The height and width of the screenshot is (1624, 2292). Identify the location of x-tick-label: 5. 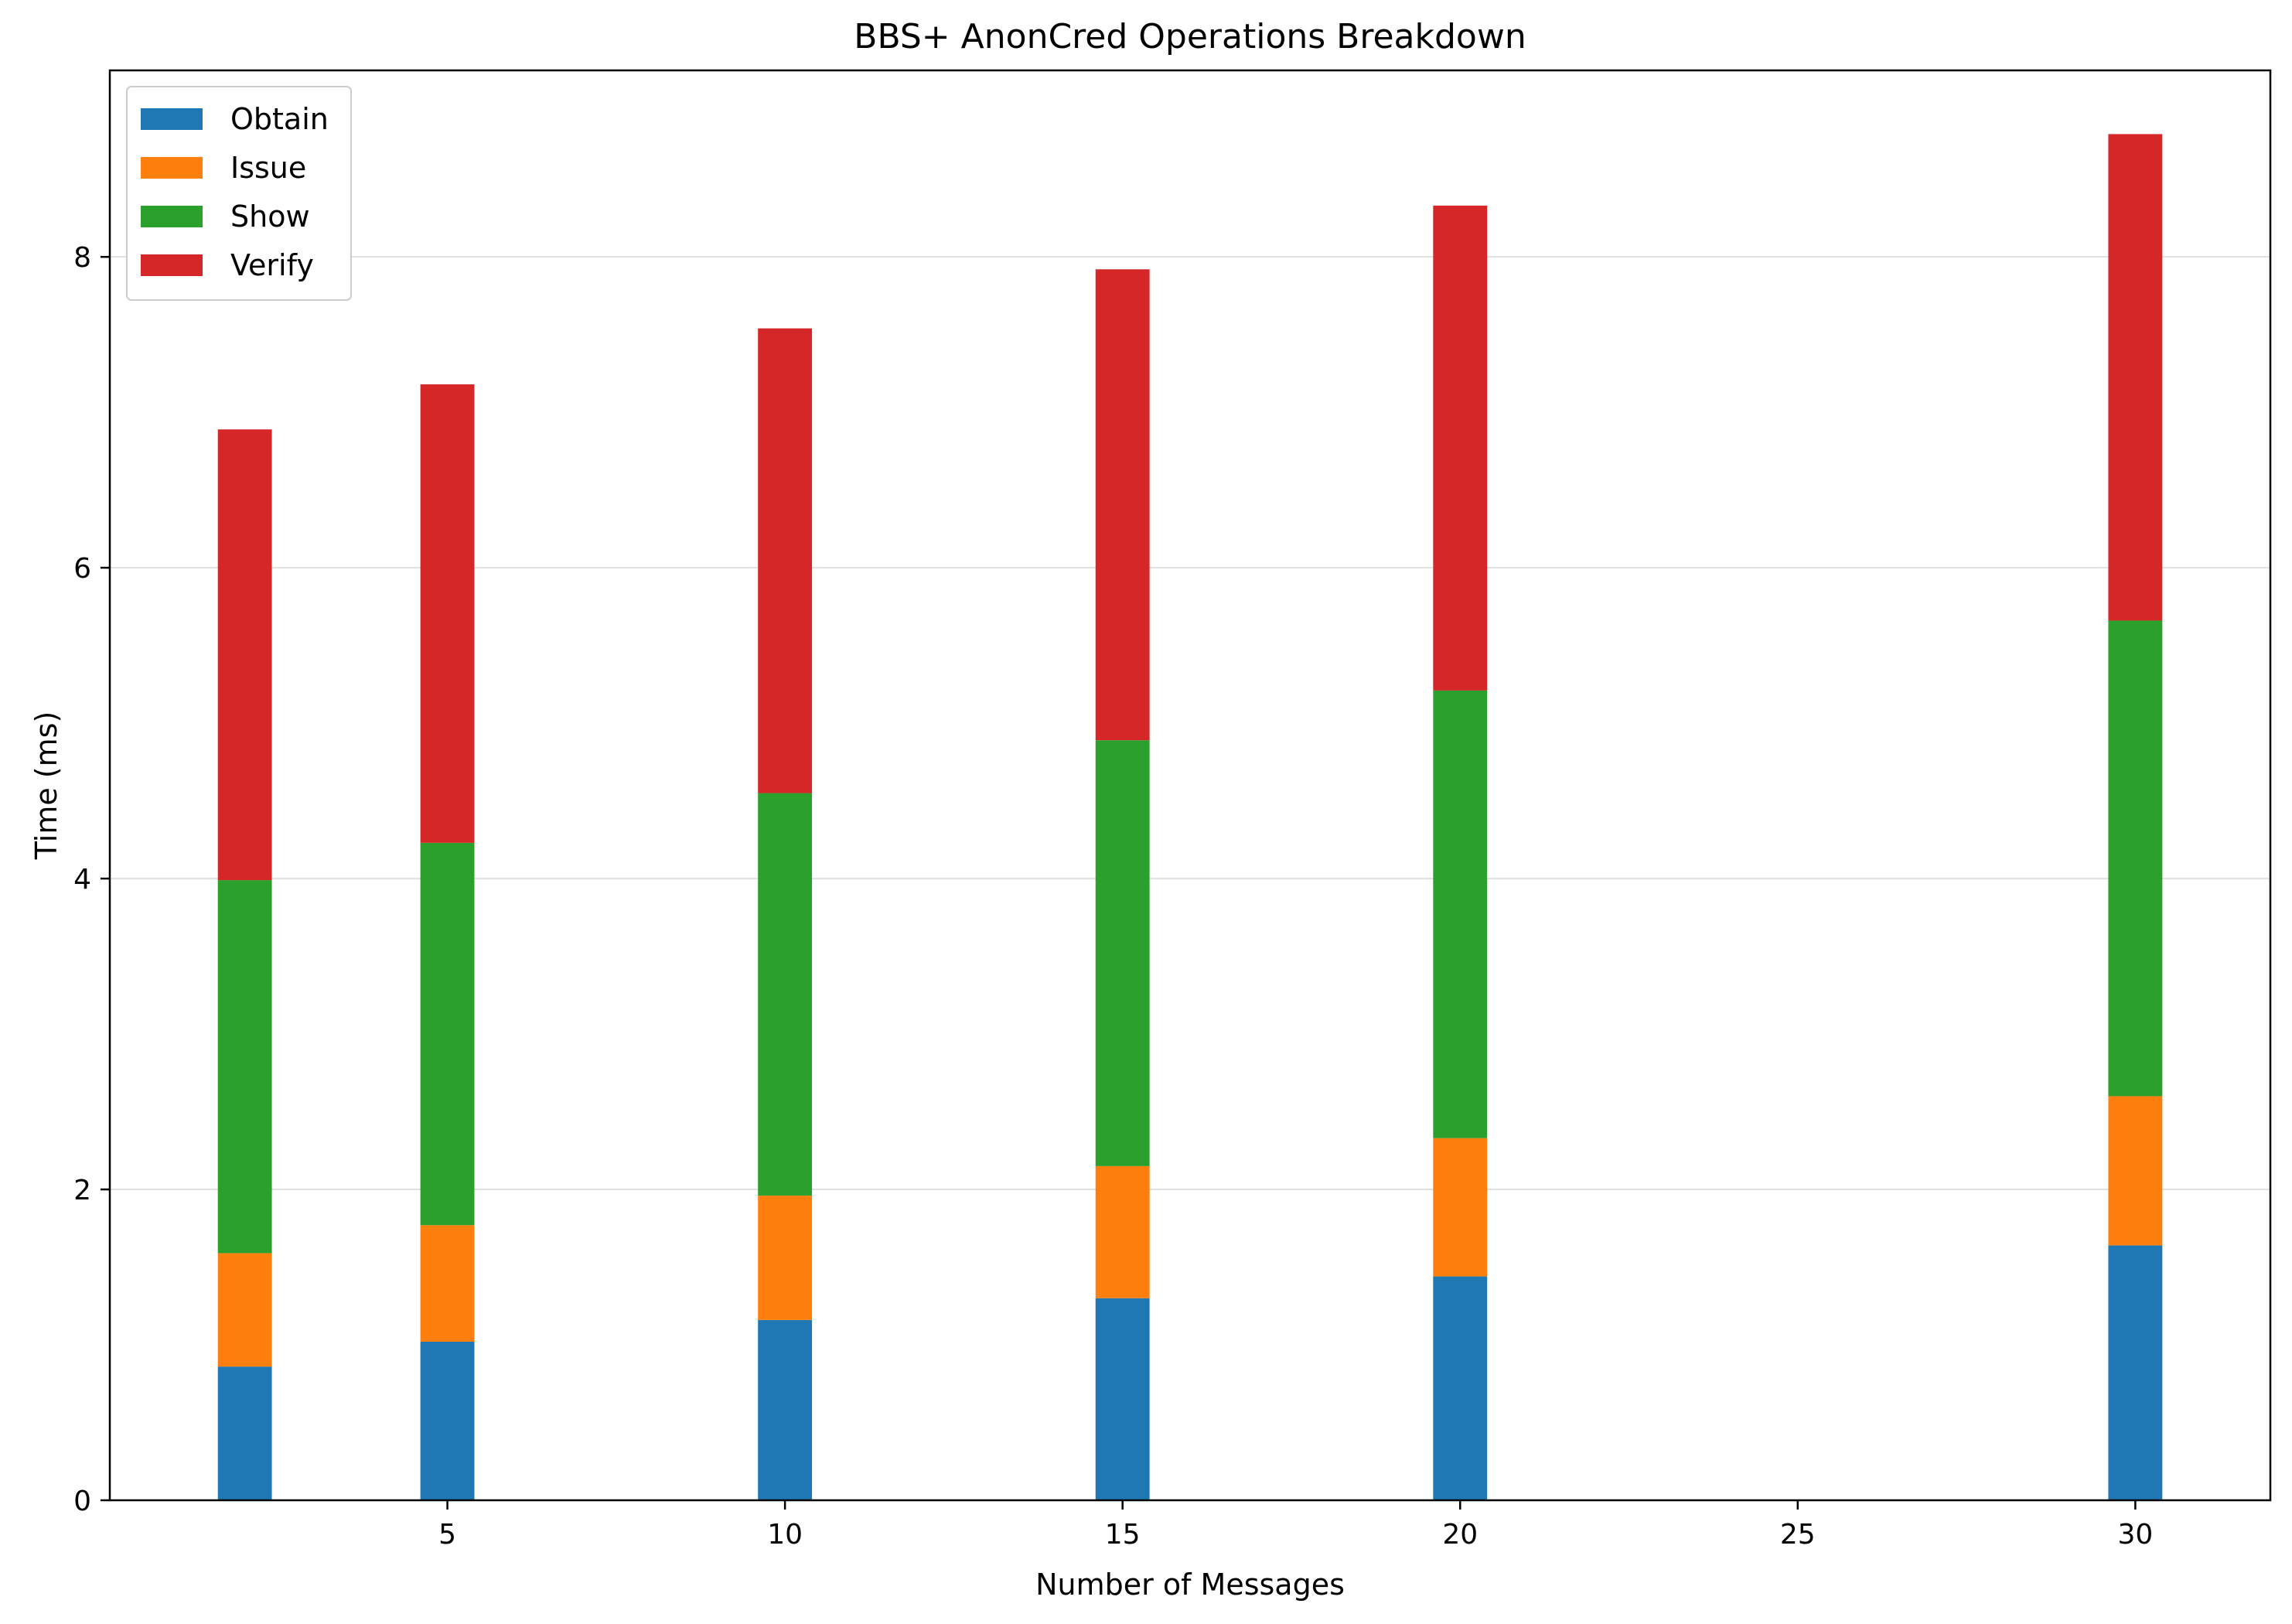
(447, 1535).